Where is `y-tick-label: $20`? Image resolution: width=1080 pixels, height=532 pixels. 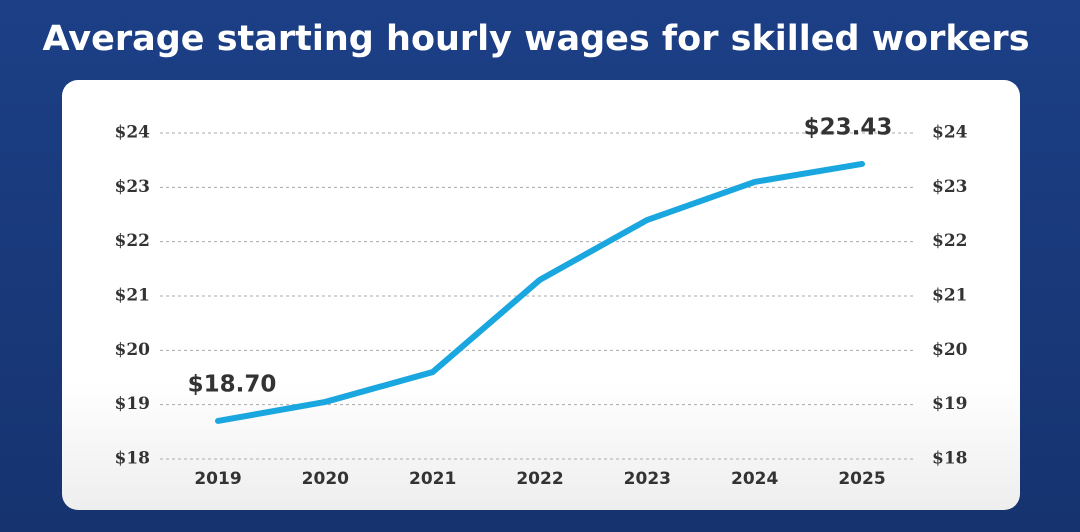 y-tick-label: $20 is located at coordinates (133, 350).